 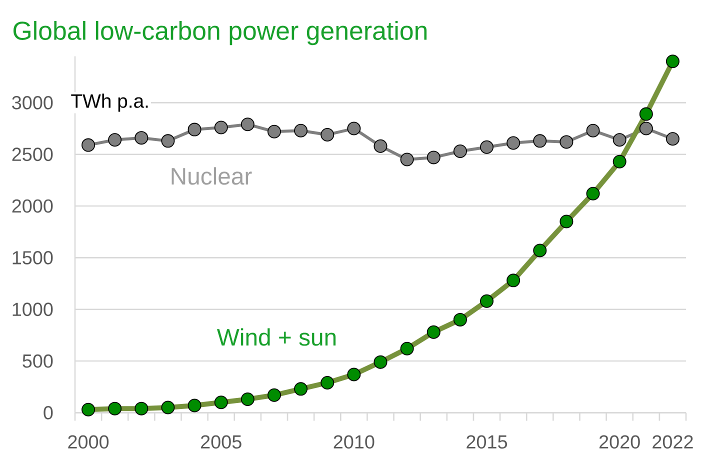 I want to click on y-tick-label: 0, so click(x=48, y=413).